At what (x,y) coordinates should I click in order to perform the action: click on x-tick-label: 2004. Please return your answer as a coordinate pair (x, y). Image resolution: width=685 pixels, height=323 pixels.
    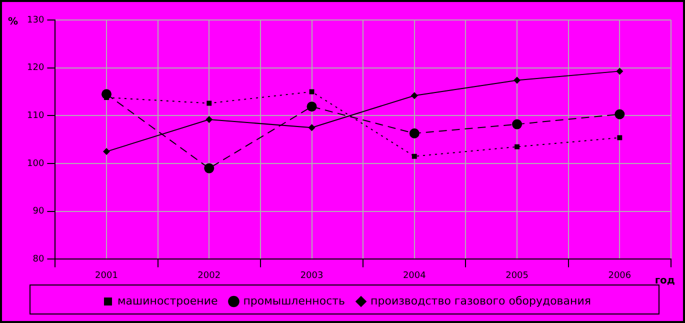
    Looking at the image, I should click on (414, 275).